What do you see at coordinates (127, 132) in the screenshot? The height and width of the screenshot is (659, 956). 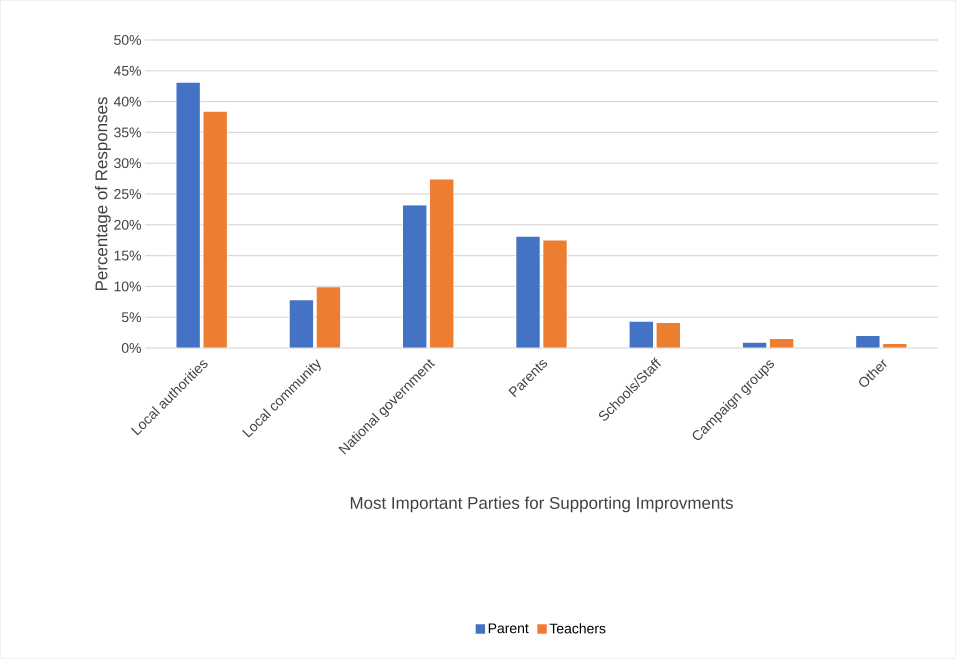 I see `y-tick-label: 35%` at bounding box center [127, 132].